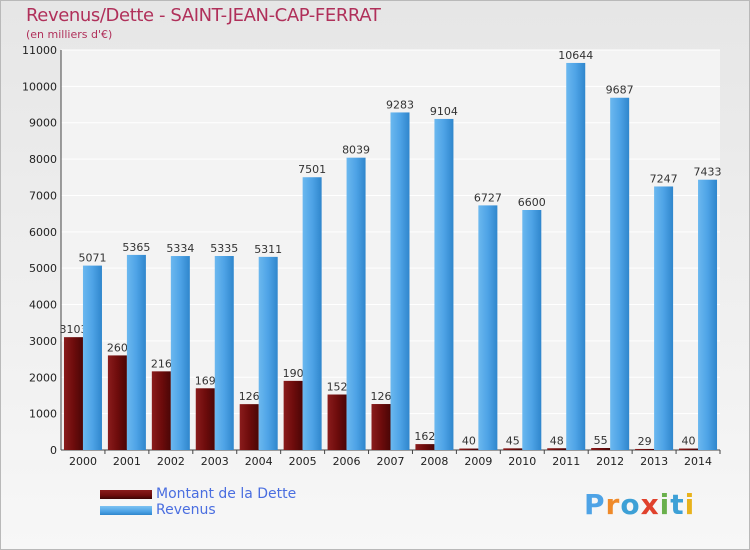  What do you see at coordinates (136, 247) in the screenshot?
I see `revenue-value-label: 5365` at bounding box center [136, 247].